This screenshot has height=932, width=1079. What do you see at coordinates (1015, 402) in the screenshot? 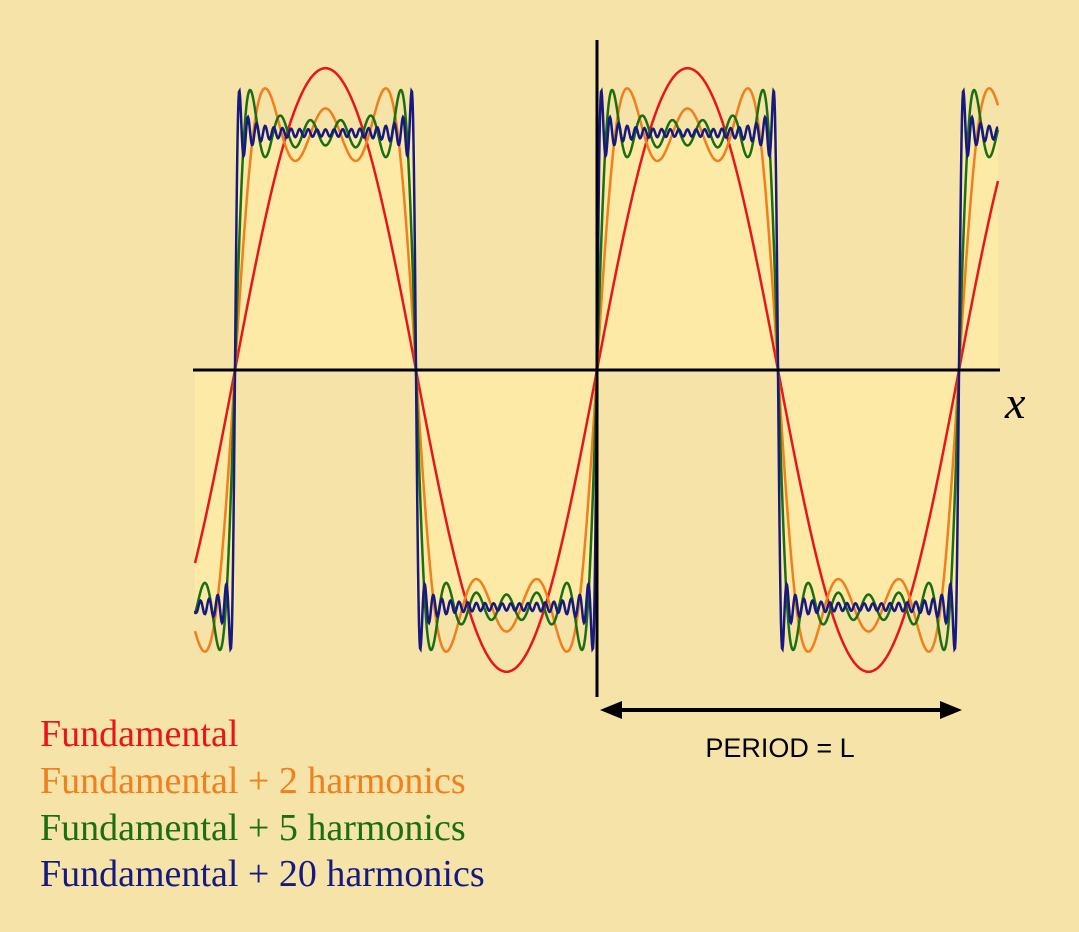
I see `axis-label: x` at bounding box center [1015, 402].